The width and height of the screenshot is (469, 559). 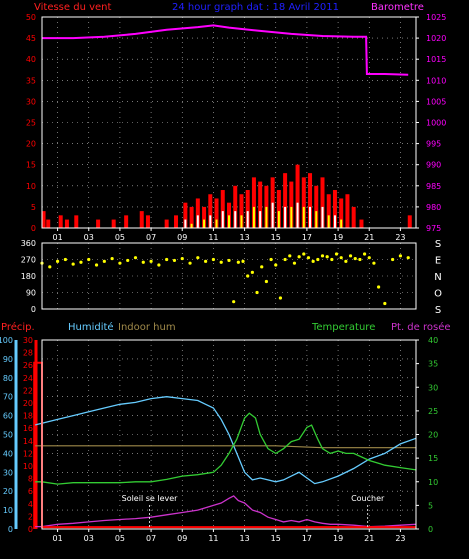 I want to click on dewpoint-label: Pt. de rosée, so click(x=421, y=327).